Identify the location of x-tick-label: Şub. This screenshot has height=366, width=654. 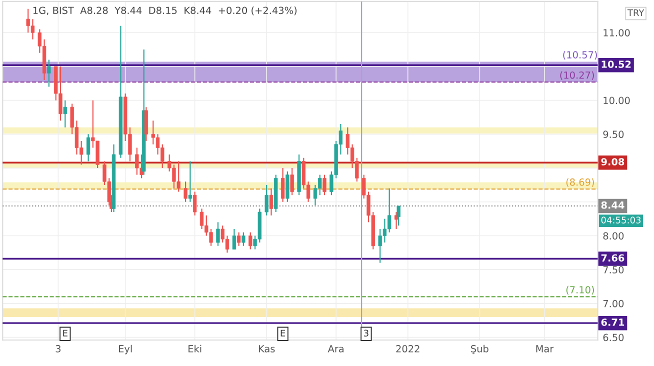
(479, 349).